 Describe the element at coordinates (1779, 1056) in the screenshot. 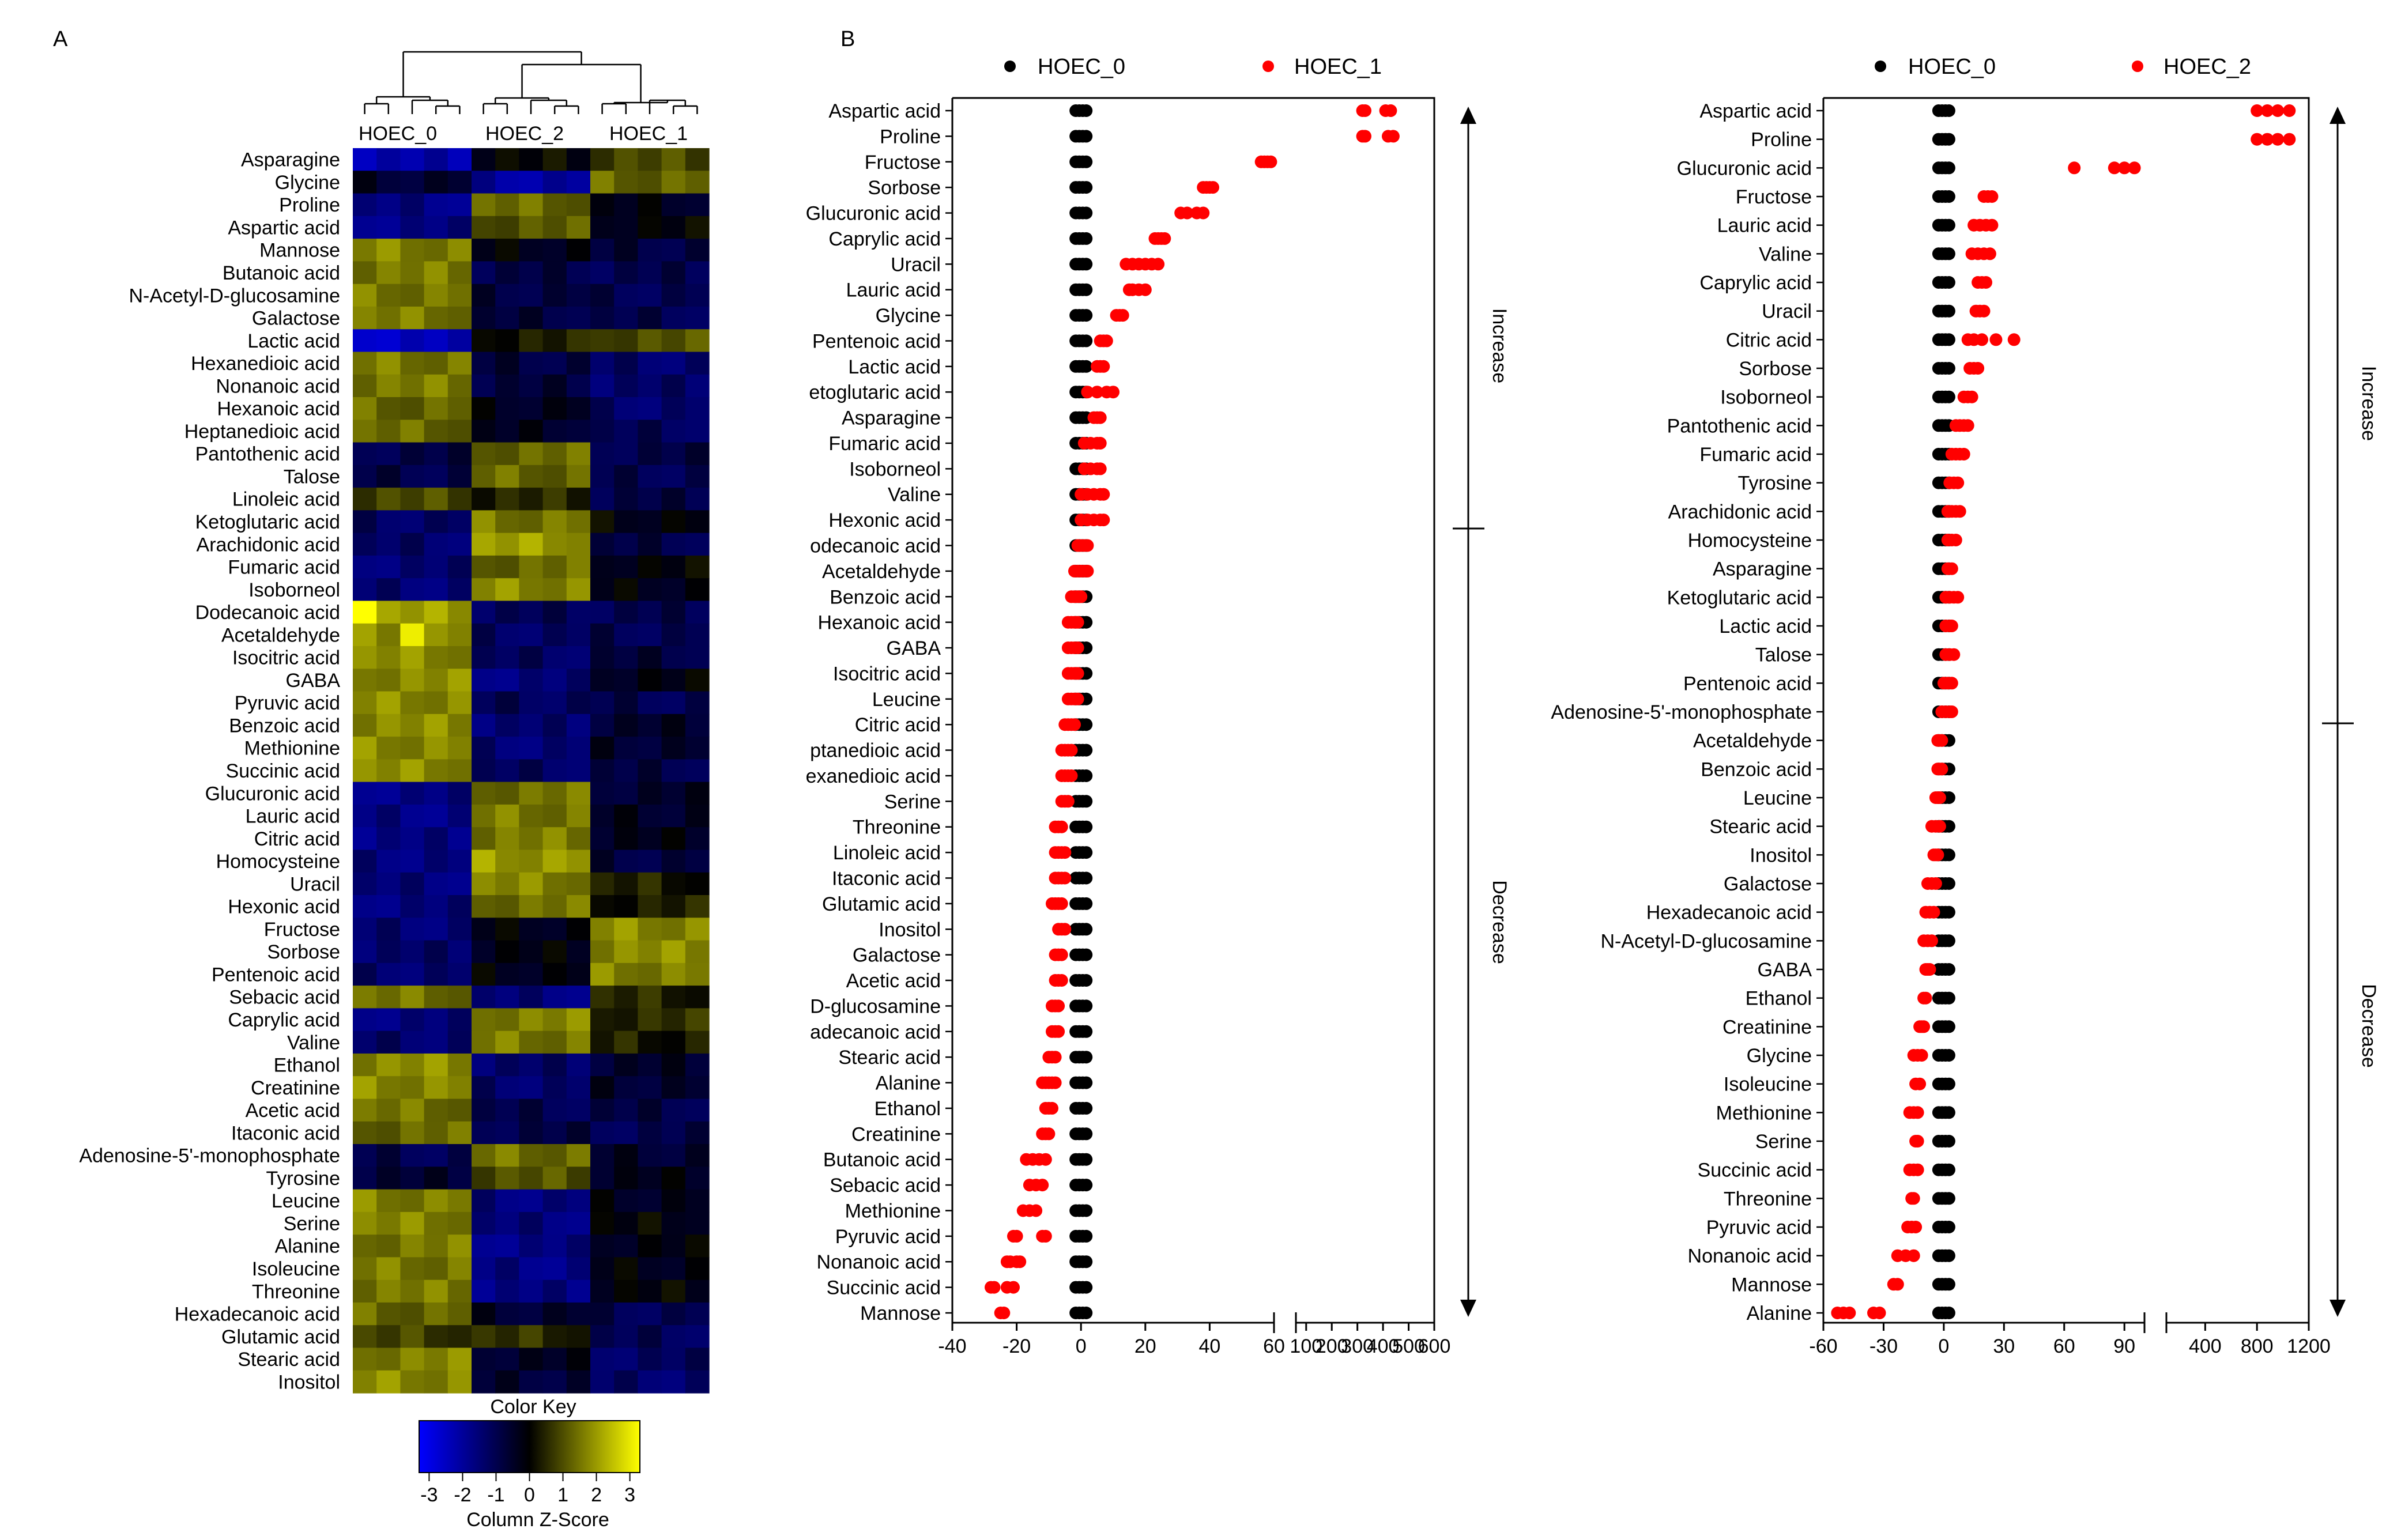

I see `category-label: Glycine` at that location.